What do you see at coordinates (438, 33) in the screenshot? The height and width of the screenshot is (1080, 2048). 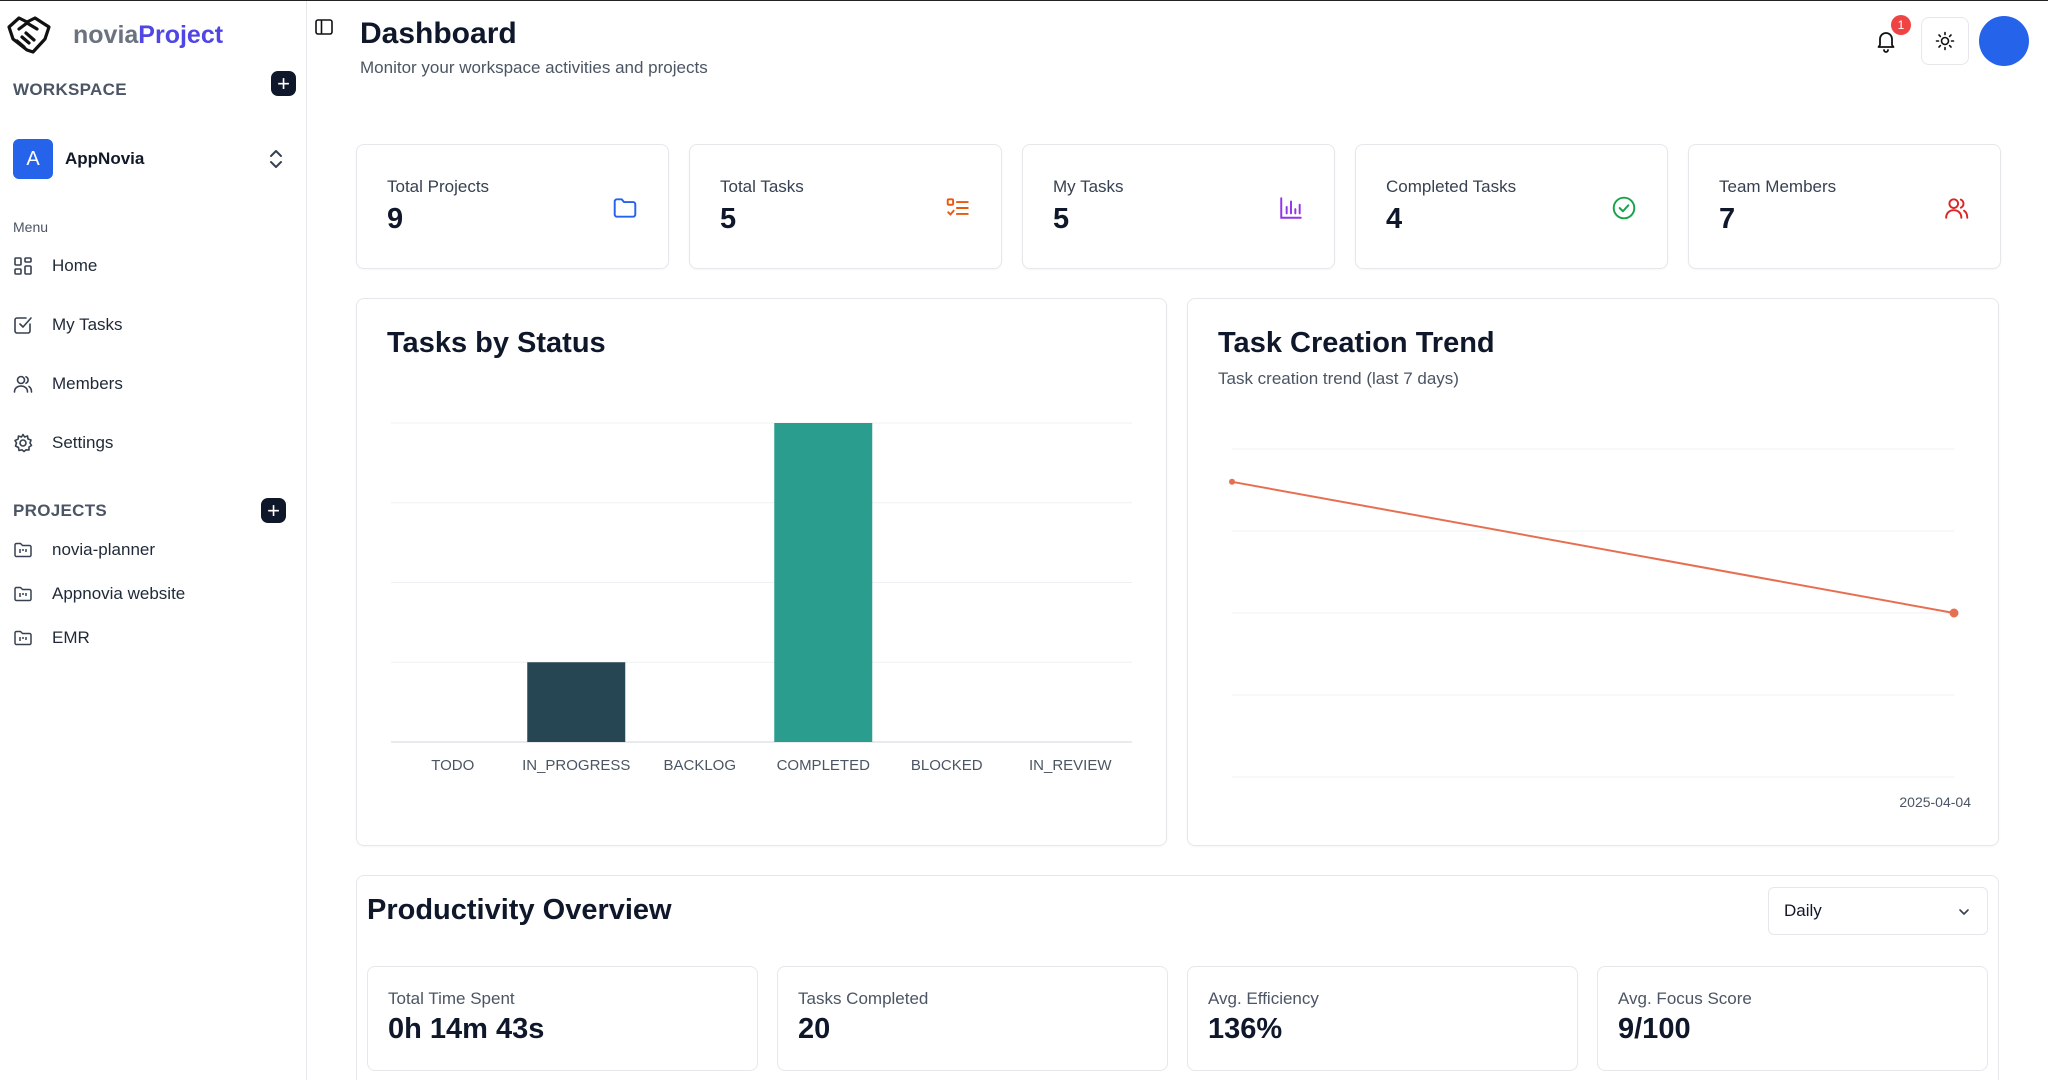 I see `page-title: Dashboard` at bounding box center [438, 33].